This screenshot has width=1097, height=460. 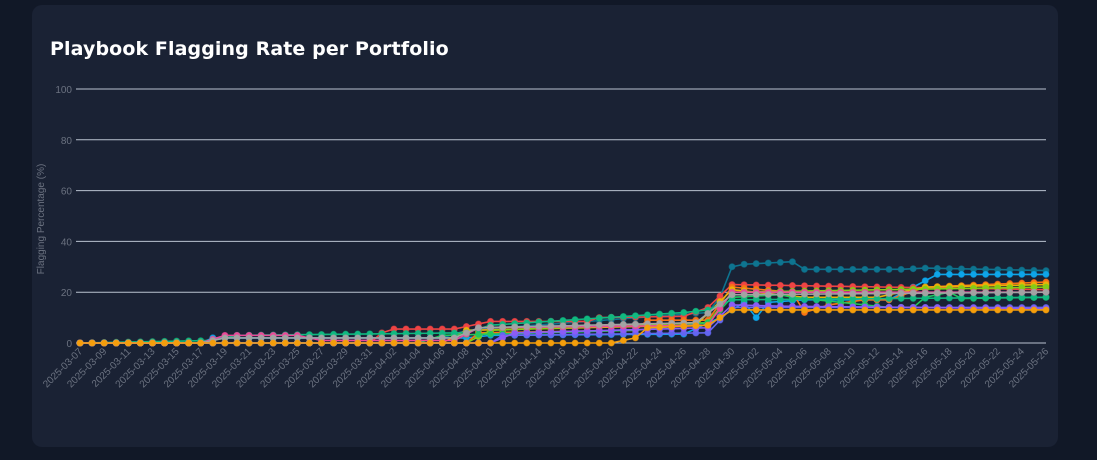 What do you see at coordinates (63, 217) in the screenshot?
I see `y-axis-ticks: 0 20 40 60 80 100` at bounding box center [63, 217].